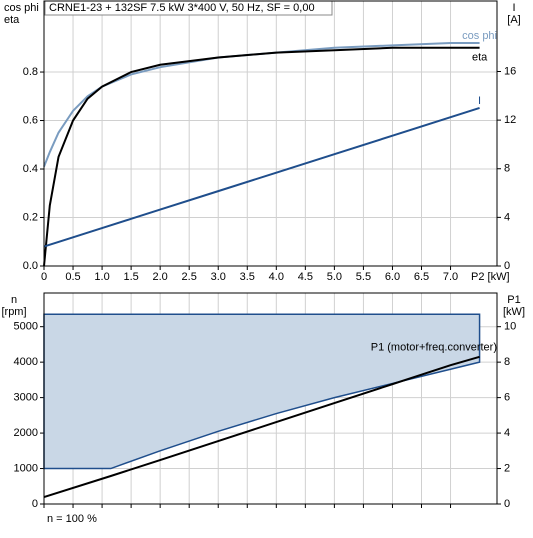 Image resolution: width=533 pixels, height=538 pixels. I want to click on y-tick-label: 5000, so click(26, 327).